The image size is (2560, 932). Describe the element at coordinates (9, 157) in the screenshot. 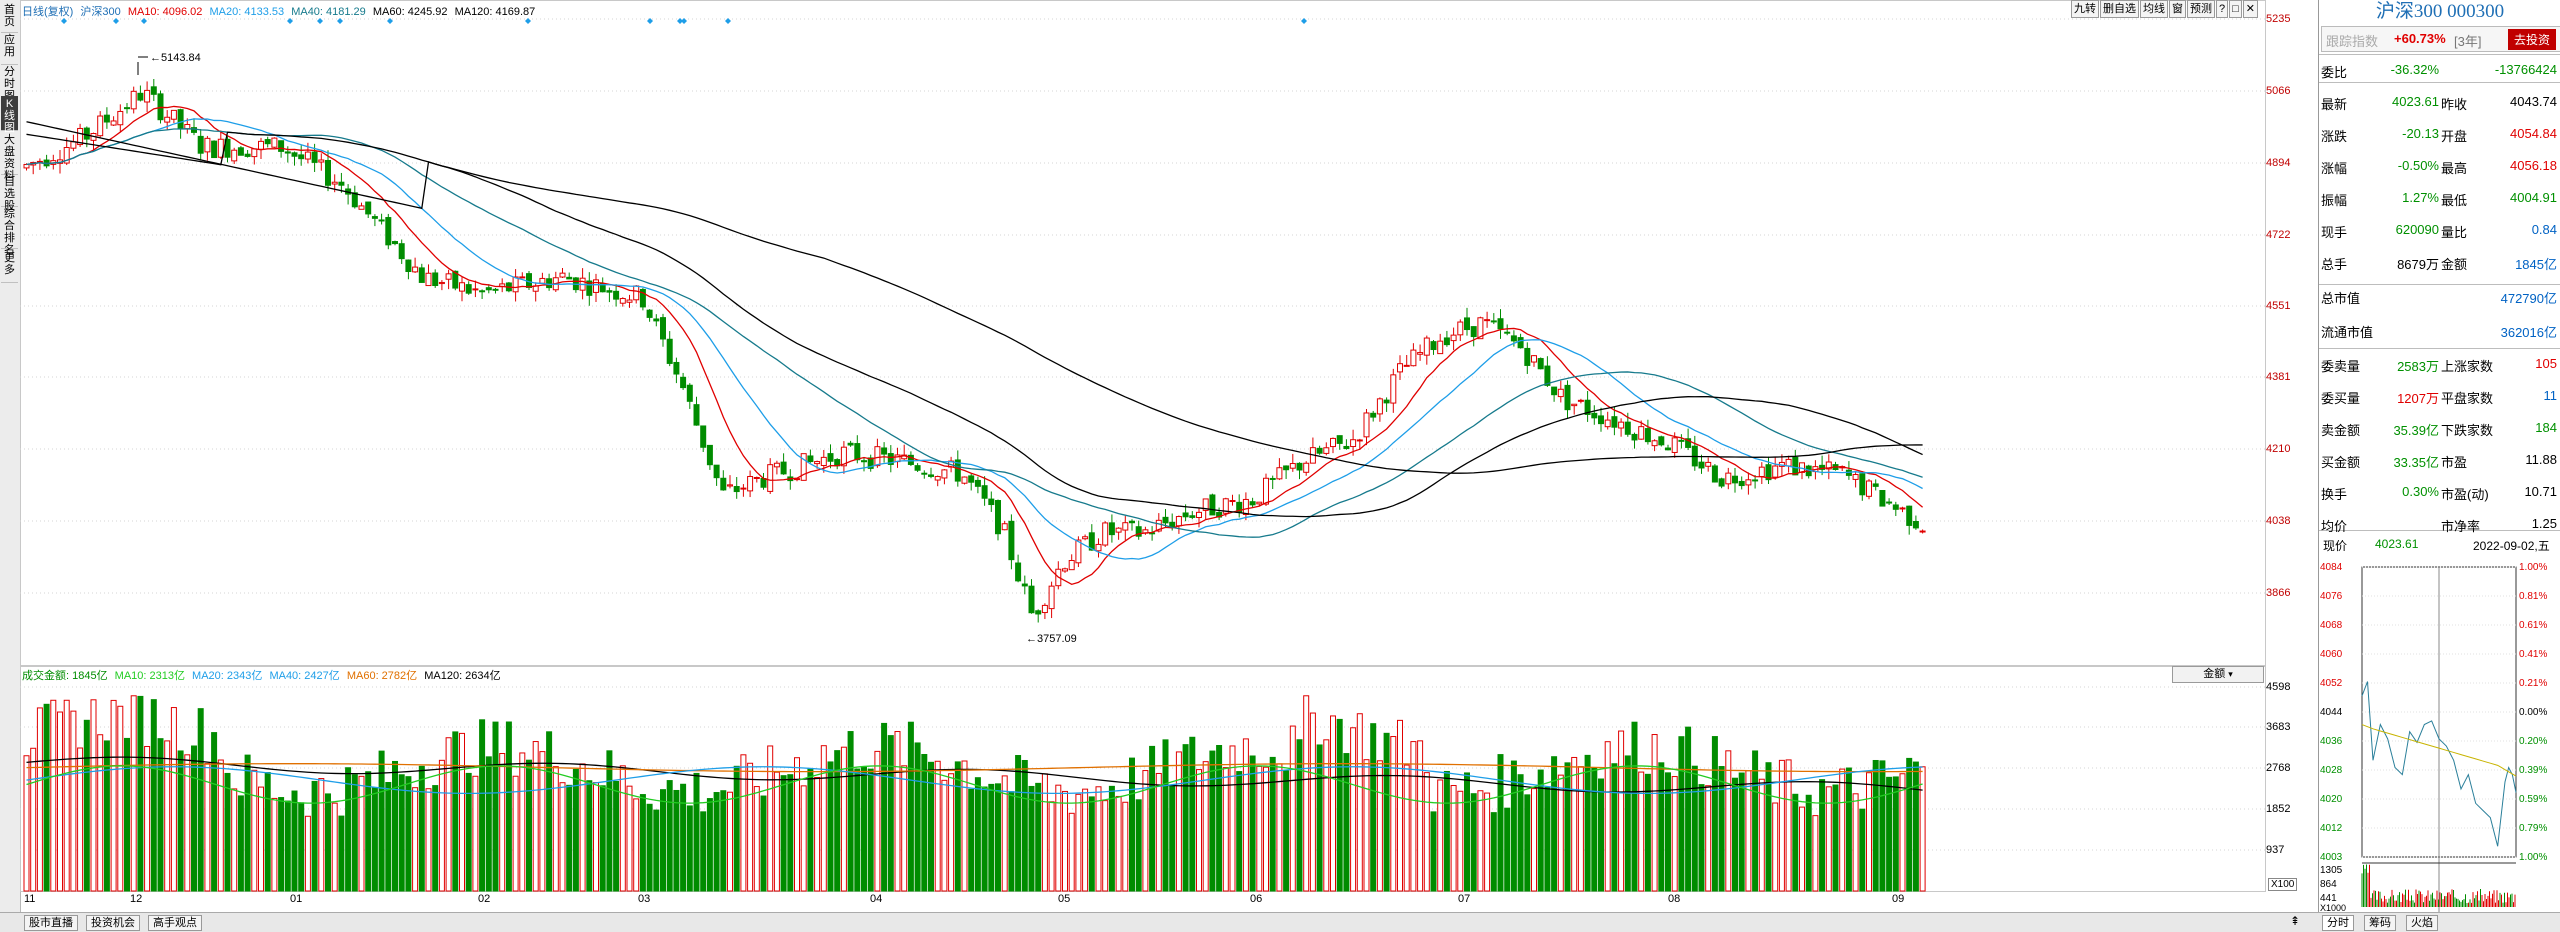

I see `tab-market-info: 大盘资料` at that location.